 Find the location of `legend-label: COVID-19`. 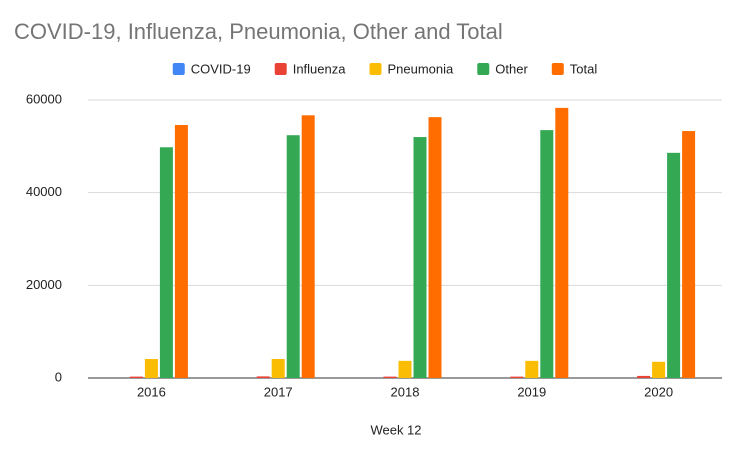

legend-label: COVID-19 is located at coordinates (221, 68).